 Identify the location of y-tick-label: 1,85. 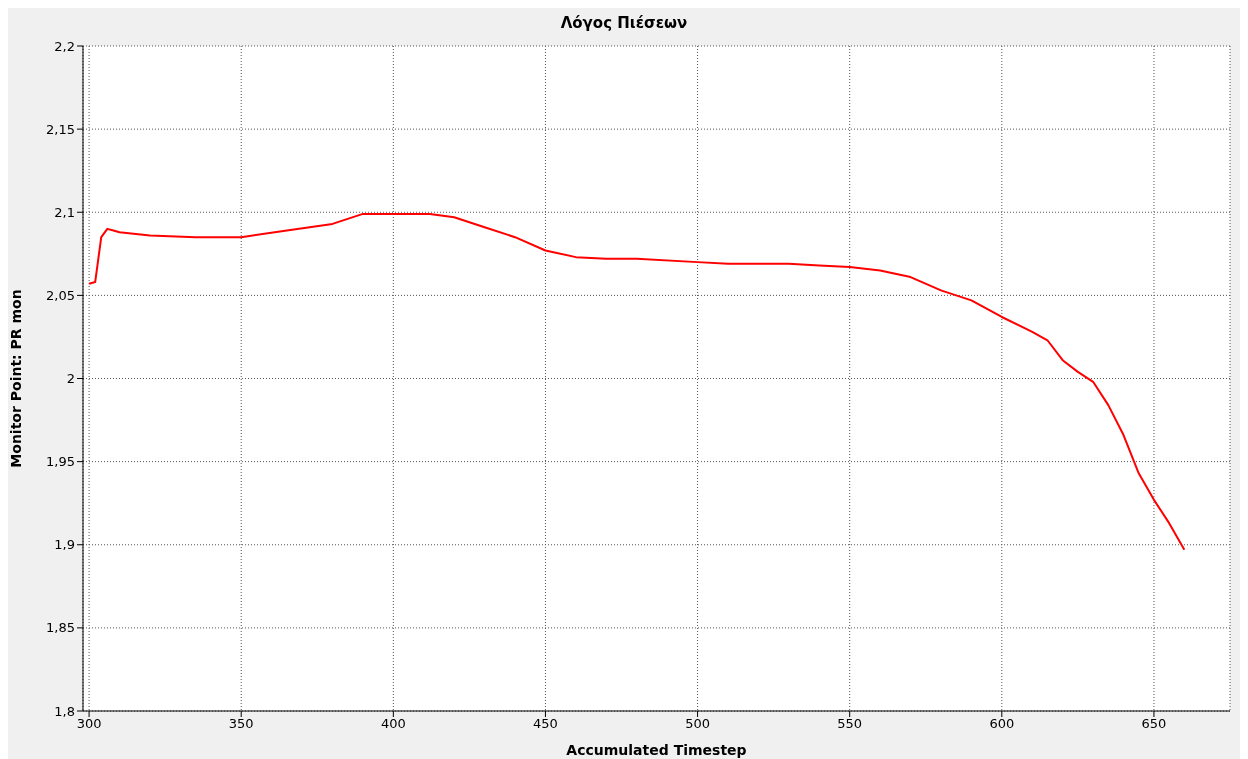
(60, 628).